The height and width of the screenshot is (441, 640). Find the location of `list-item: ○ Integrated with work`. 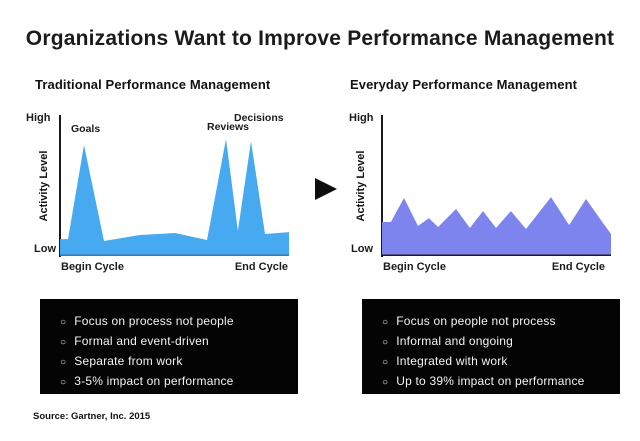

list-item: ○ Integrated with work is located at coordinates (498, 362).